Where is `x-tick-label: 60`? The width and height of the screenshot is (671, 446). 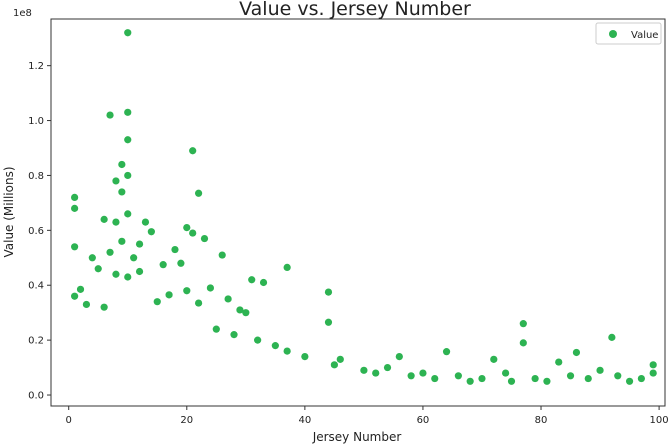
x-tick-label: 60 is located at coordinates (423, 420).